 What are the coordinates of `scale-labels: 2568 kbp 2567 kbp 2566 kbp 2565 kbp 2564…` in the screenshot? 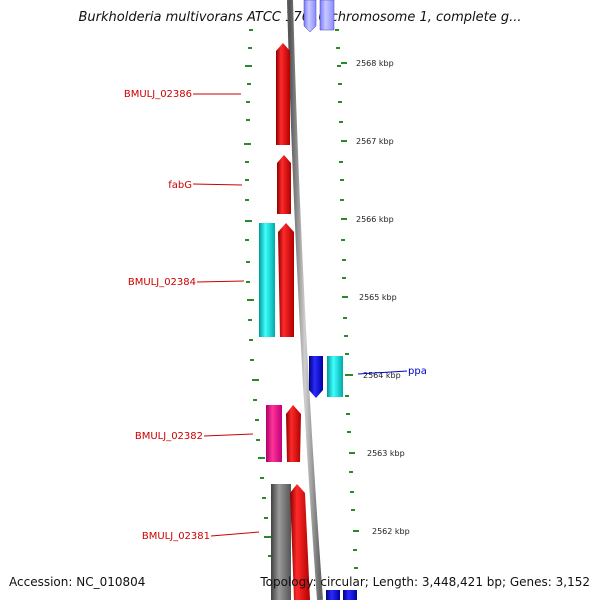 It's located at (383, 297).